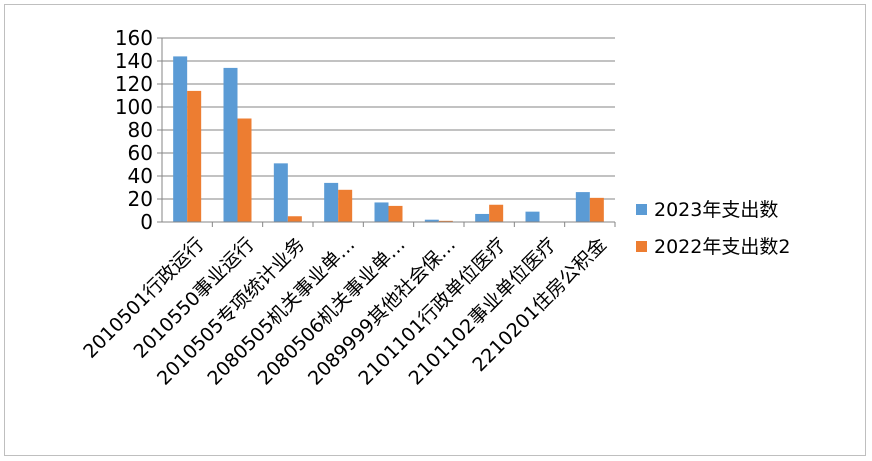 The image size is (872, 461). What do you see at coordinates (146, 222) in the screenshot?
I see `y-tick-label: 0` at bounding box center [146, 222].